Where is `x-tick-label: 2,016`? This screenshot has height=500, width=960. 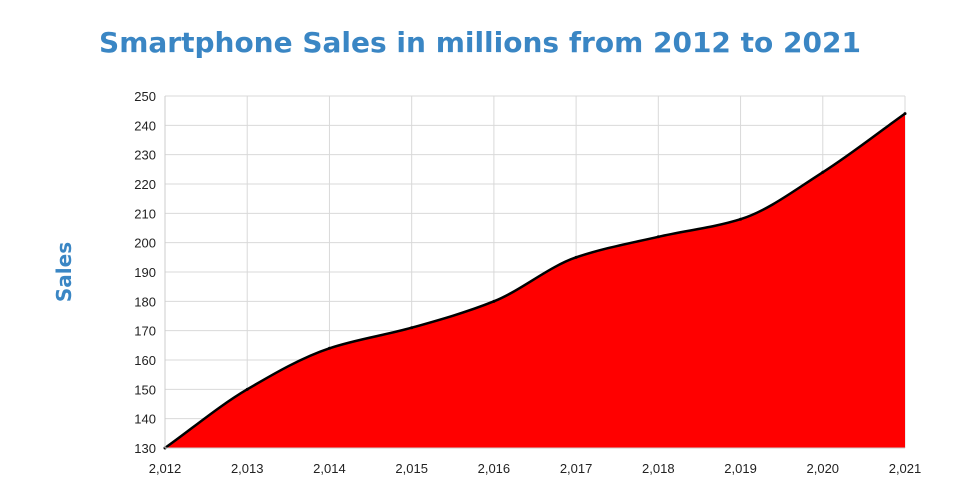
x-tick-label: 2,016 is located at coordinates (494, 468).